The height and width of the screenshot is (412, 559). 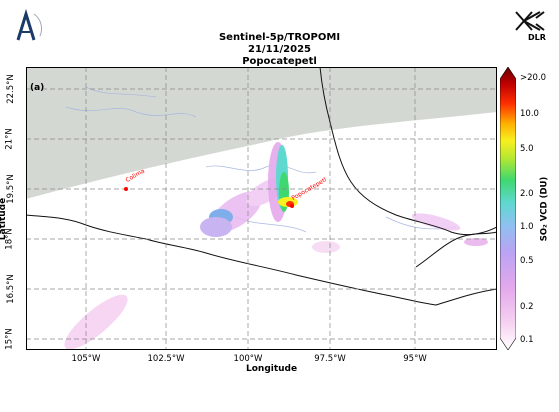 What do you see at coordinates (166, 359) in the screenshot?
I see `lon-tick: 102.5°W` at bounding box center [166, 359].